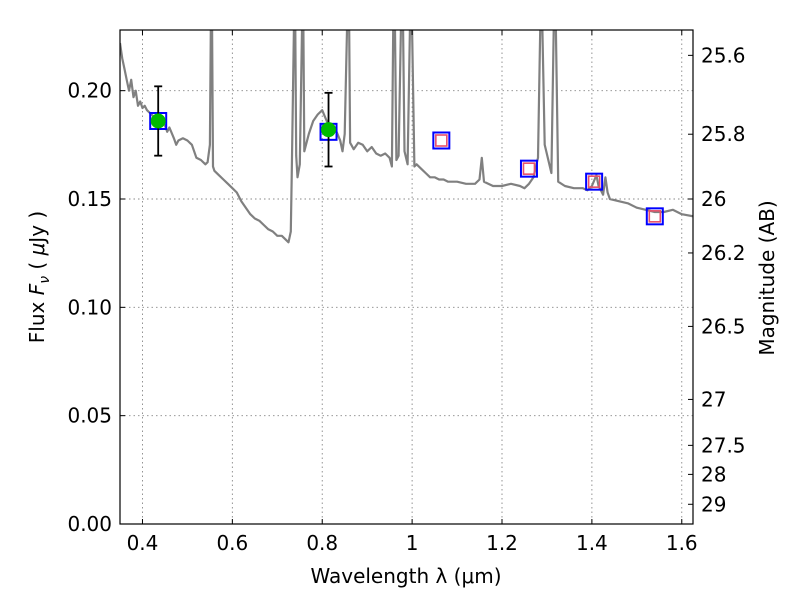  What do you see at coordinates (405, 576) in the screenshot?
I see `x-axis-label: Wavelength λ (μm)` at bounding box center [405, 576].